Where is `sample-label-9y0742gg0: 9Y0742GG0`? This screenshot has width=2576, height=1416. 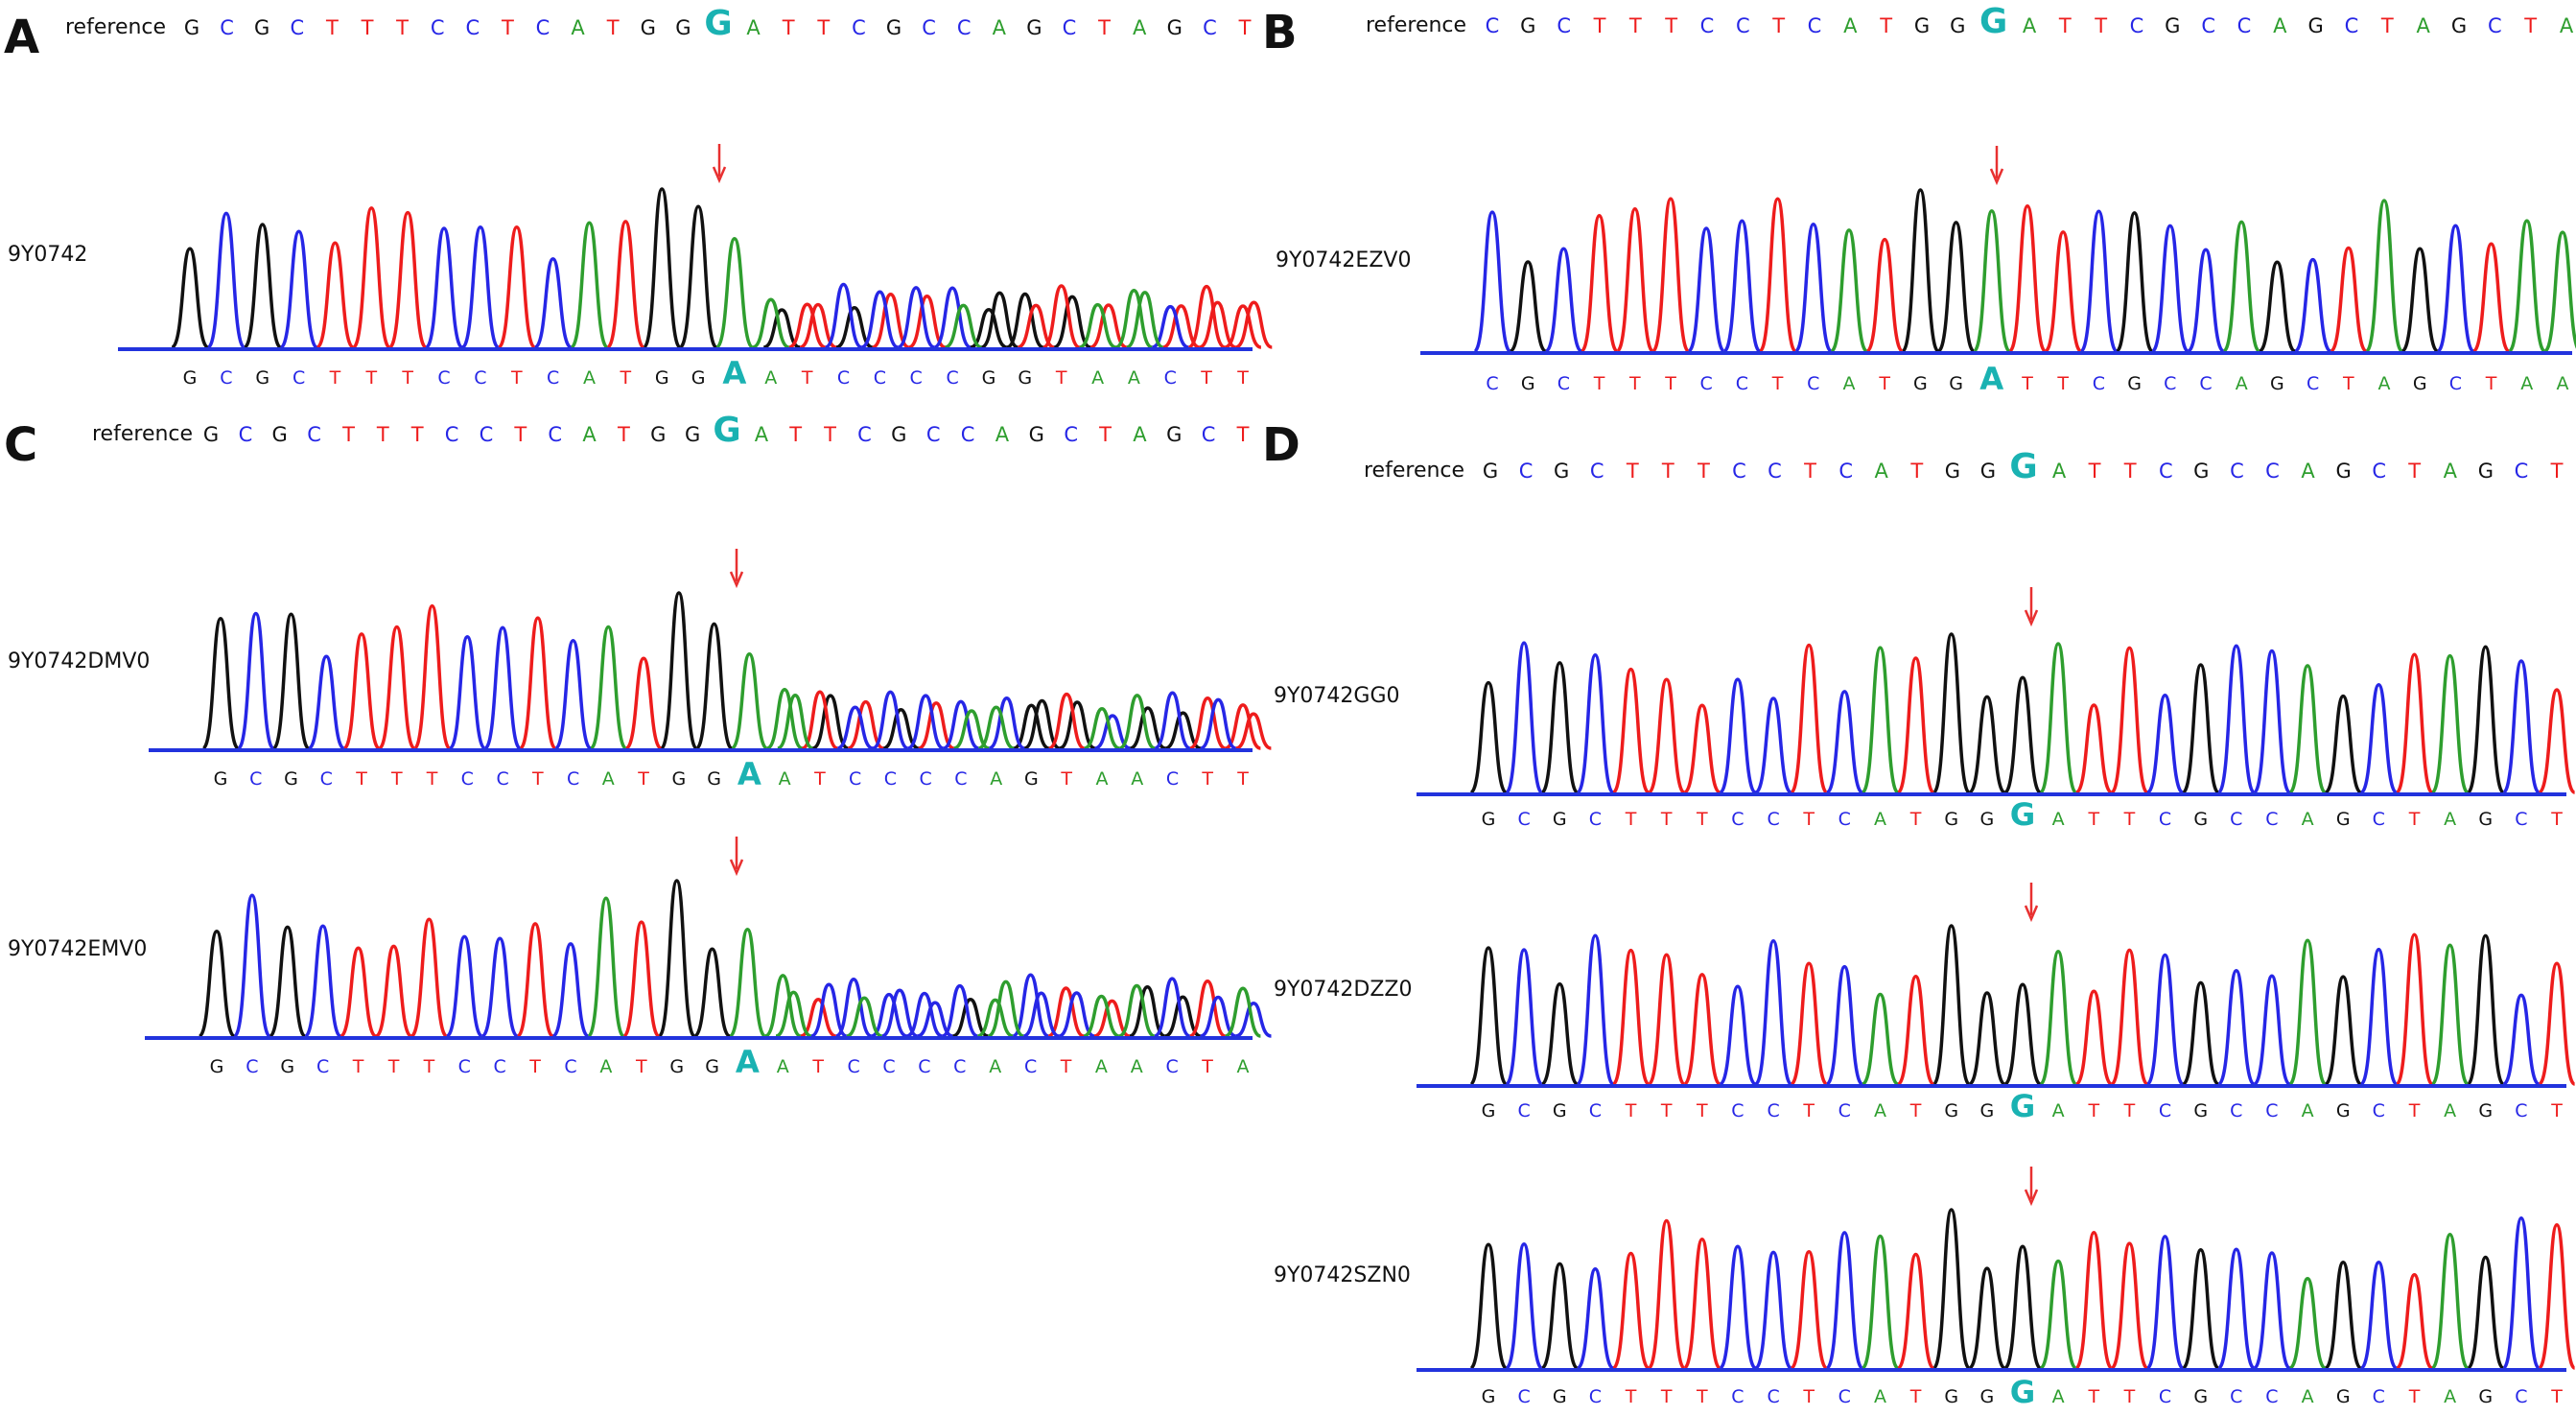
sample-label-9y0742gg0: 9Y0742GG0 is located at coordinates (1337, 696).